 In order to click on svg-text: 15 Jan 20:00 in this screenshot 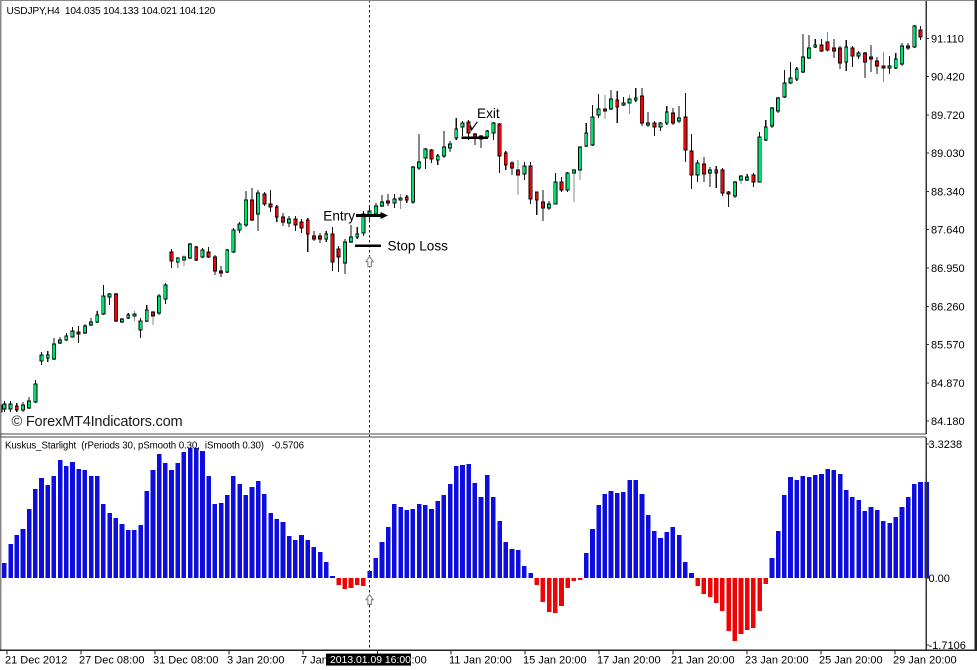, I will do `click(555, 661)`.